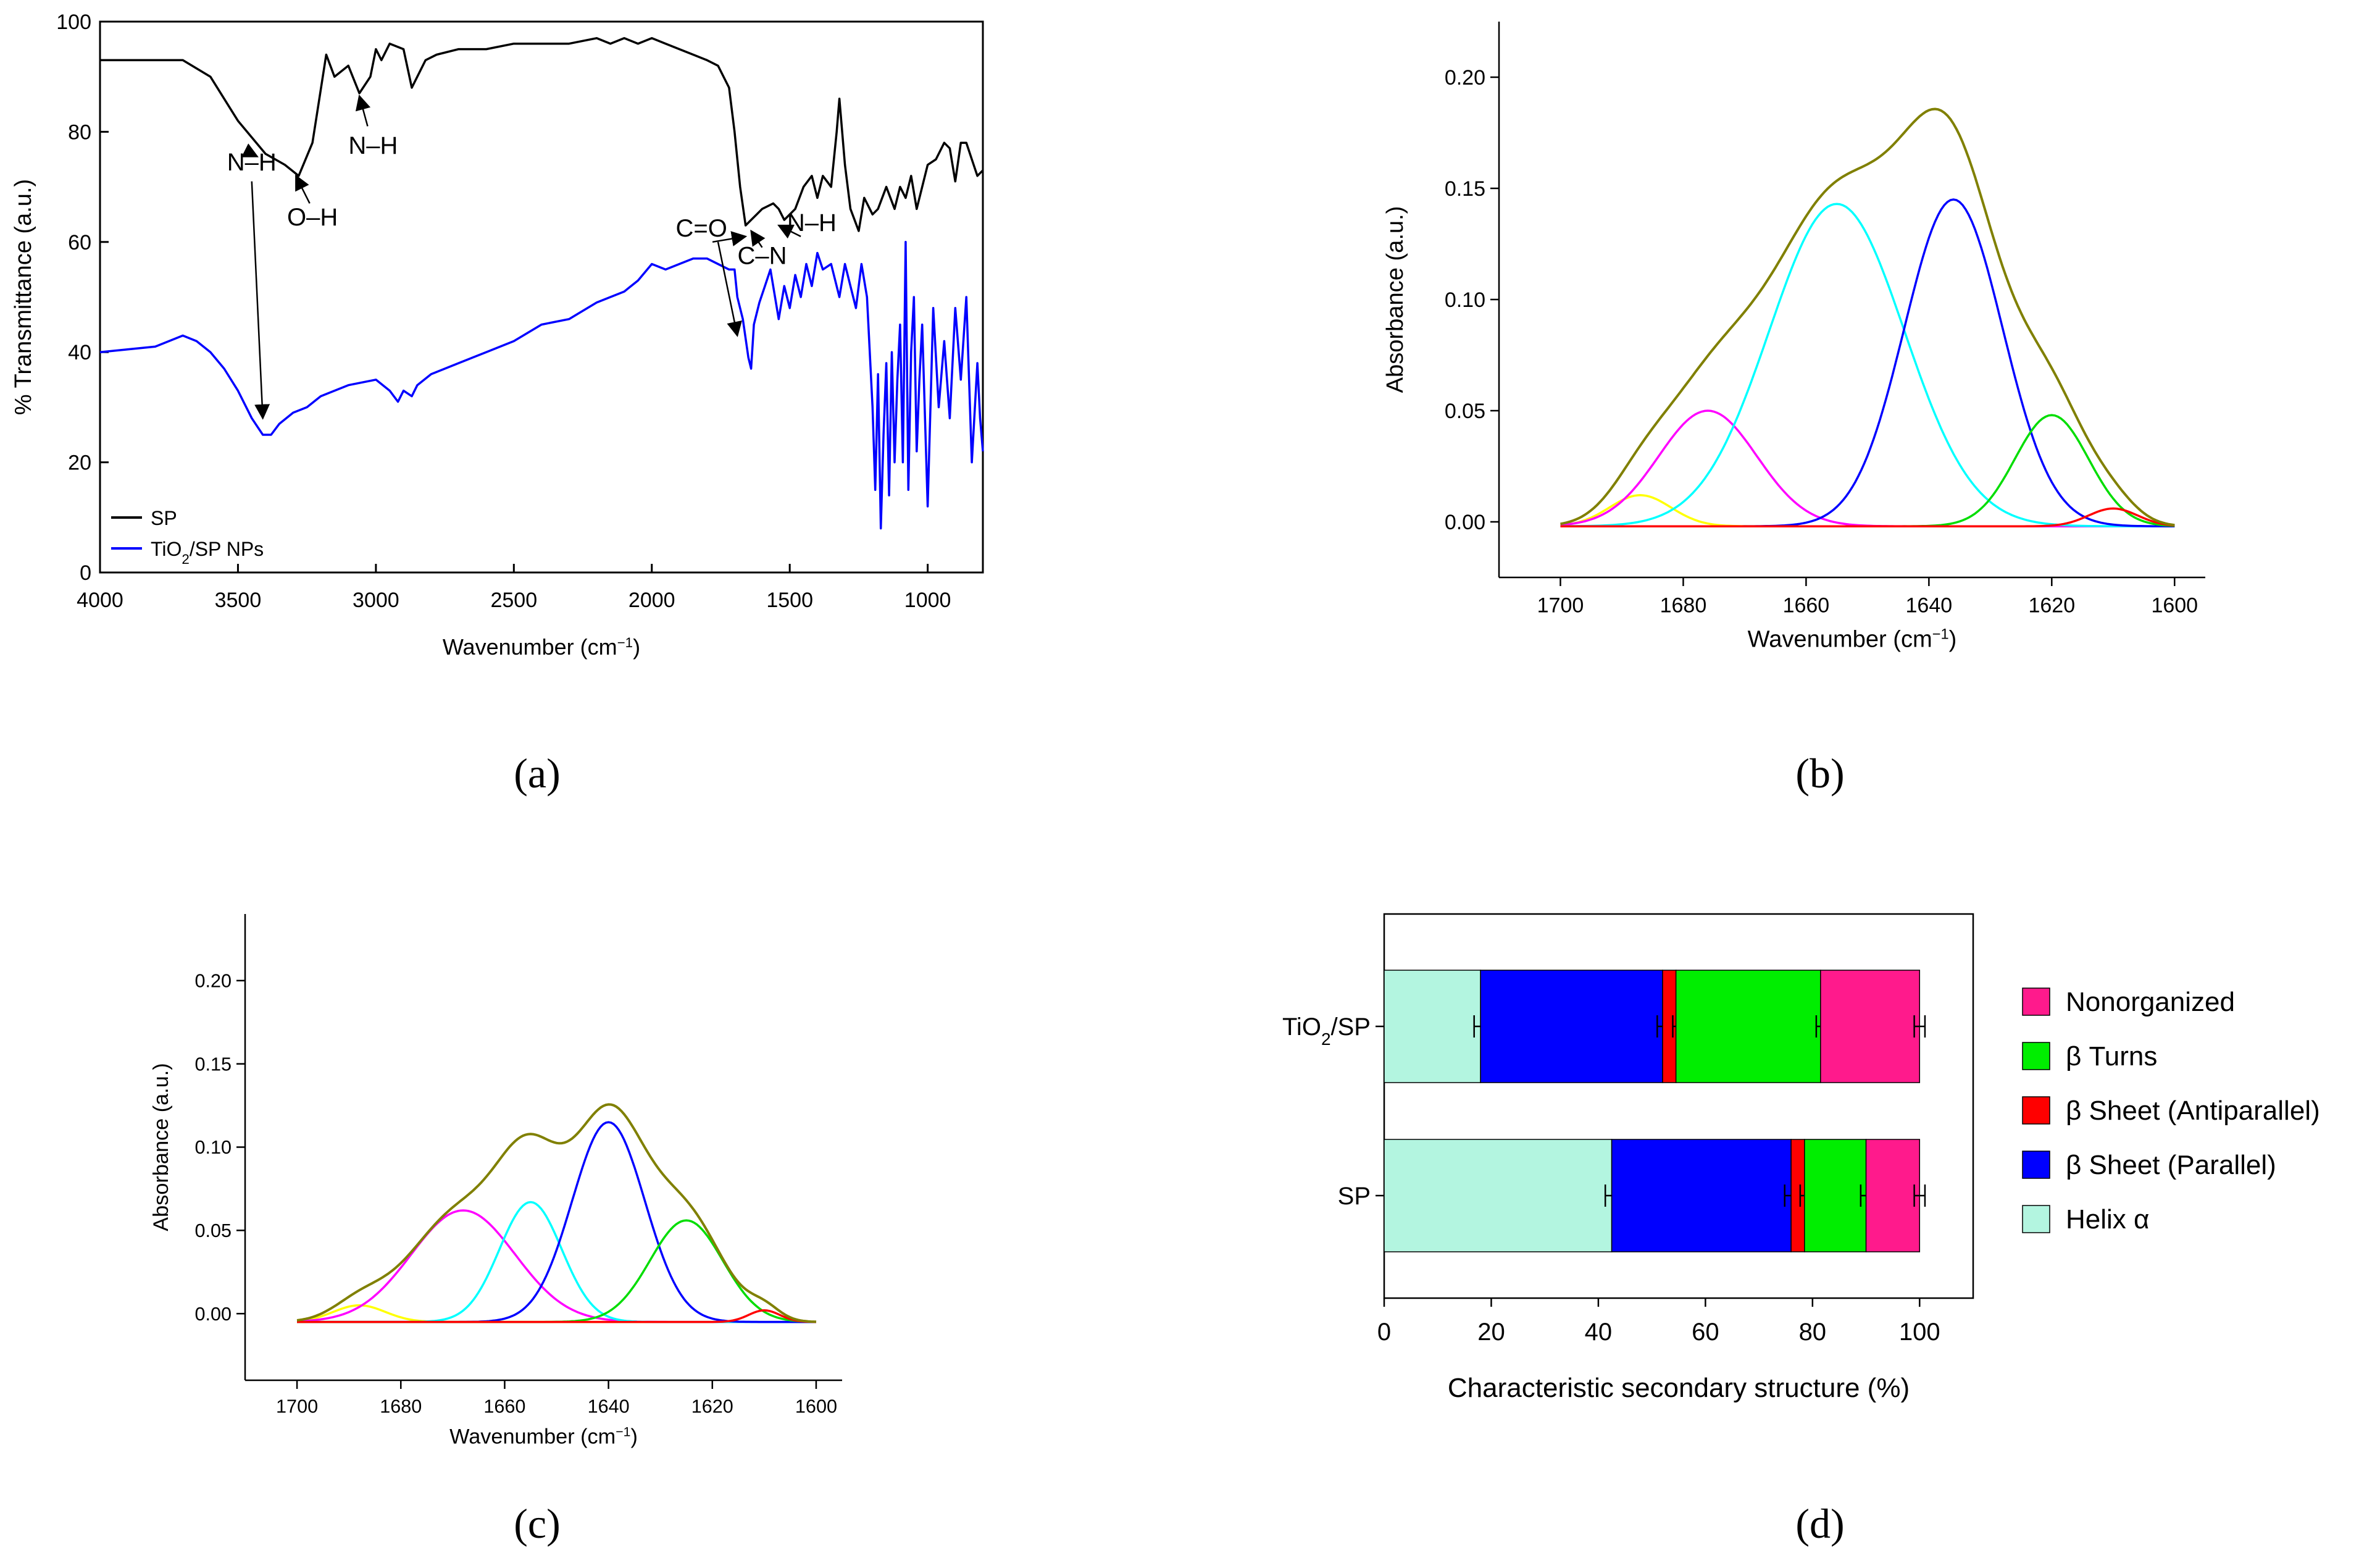  I want to click on legend-label: Nonorganized, so click(2150, 1002).